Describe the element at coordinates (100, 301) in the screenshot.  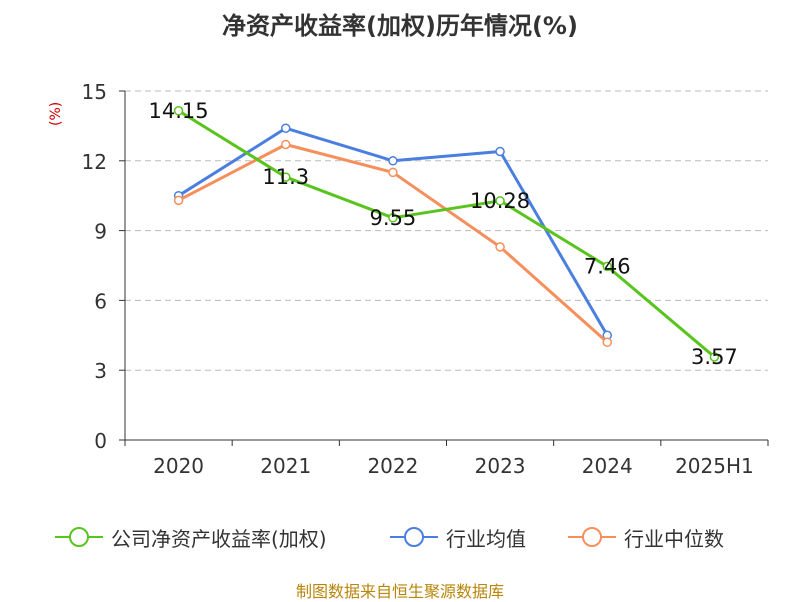
I see `y-tick-label: 6` at that location.